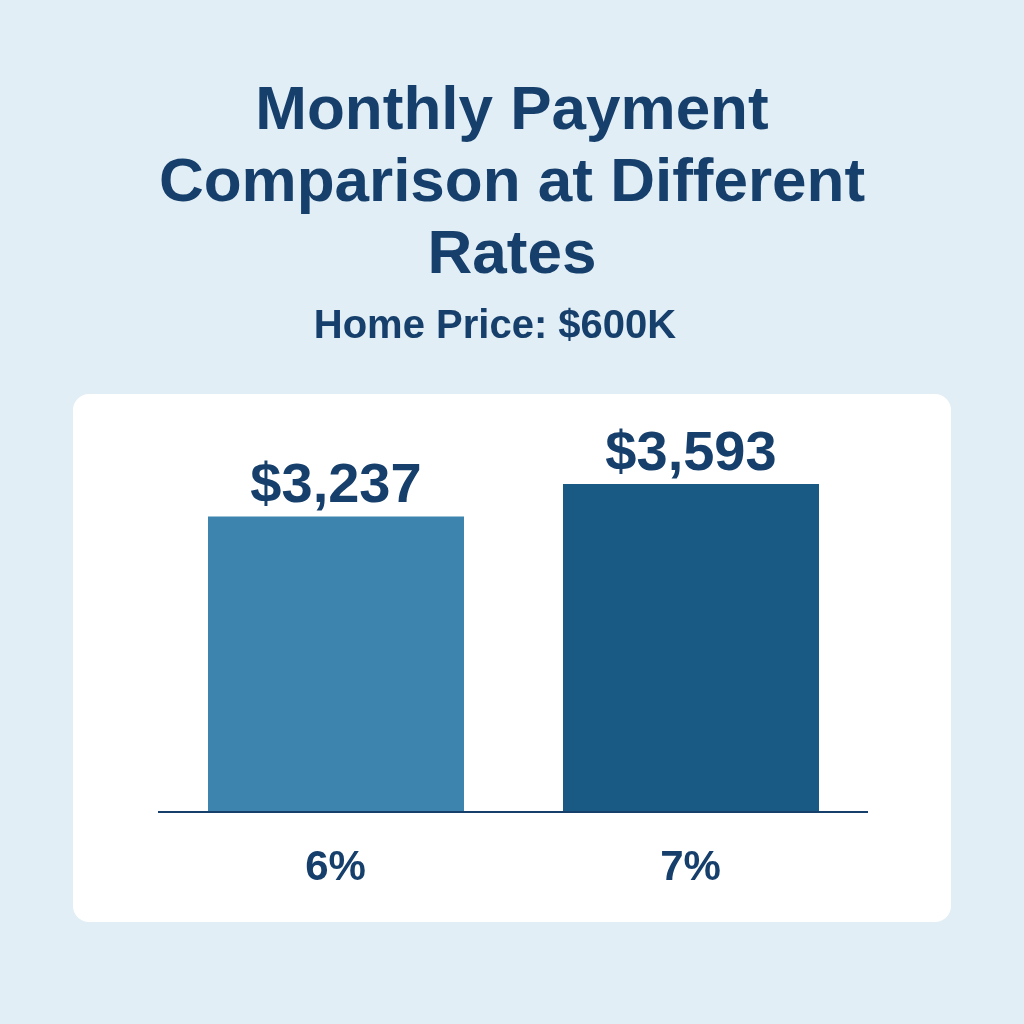  What do you see at coordinates (335, 865) in the screenshot?
I see `x-tick-label: 6%` at bounding box center [335, 865].